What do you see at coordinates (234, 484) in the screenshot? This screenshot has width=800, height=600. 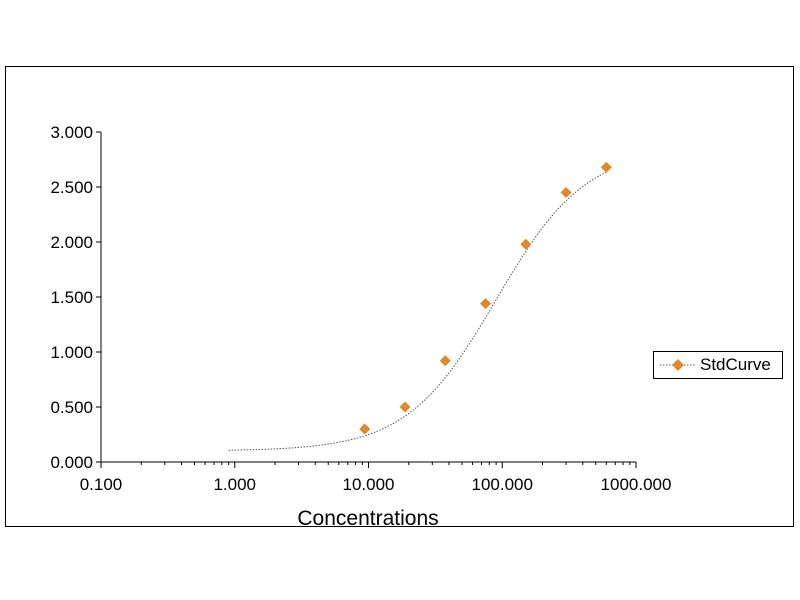 I see `x-tick-label: 1.000` at bounding box center [234, 484].